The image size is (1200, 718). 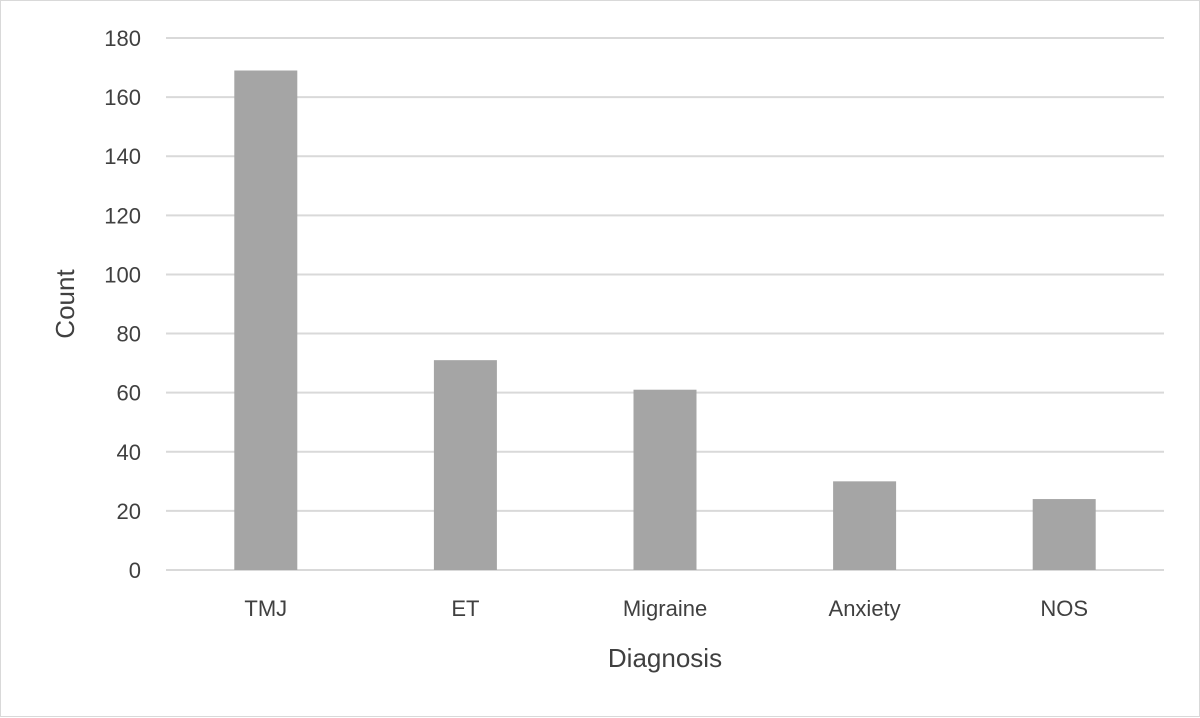 I want to click on y-axis-tick-labels: 0 20 40 60 80 100 120 140 160 180, so click(x=122, y=304).